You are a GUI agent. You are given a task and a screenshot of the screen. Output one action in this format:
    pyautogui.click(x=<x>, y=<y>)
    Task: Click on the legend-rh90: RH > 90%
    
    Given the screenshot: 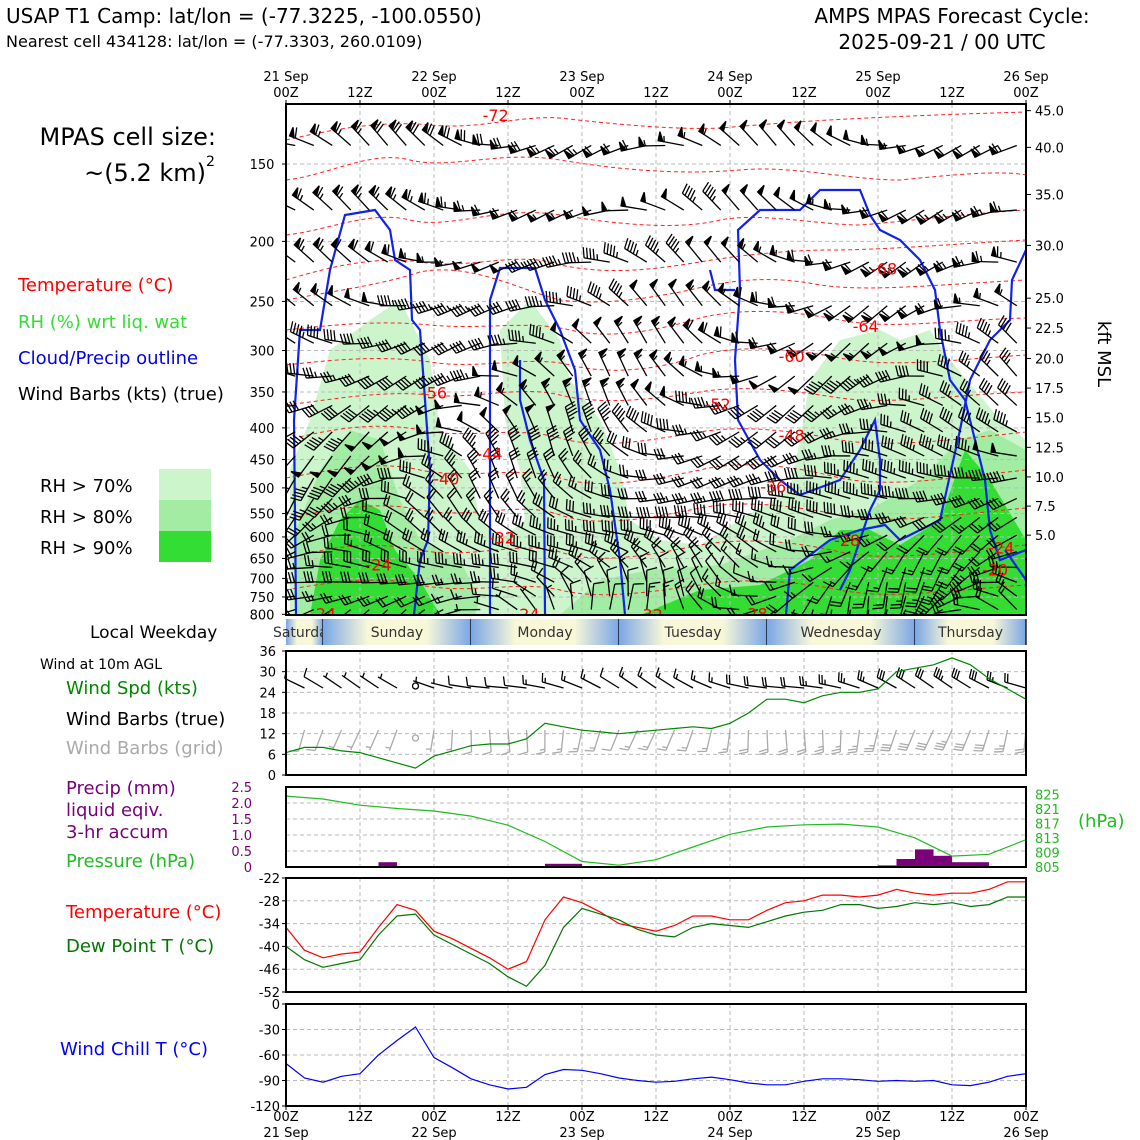 What is the action you would take?
    pyautogui.click(x=86, y=548)
    